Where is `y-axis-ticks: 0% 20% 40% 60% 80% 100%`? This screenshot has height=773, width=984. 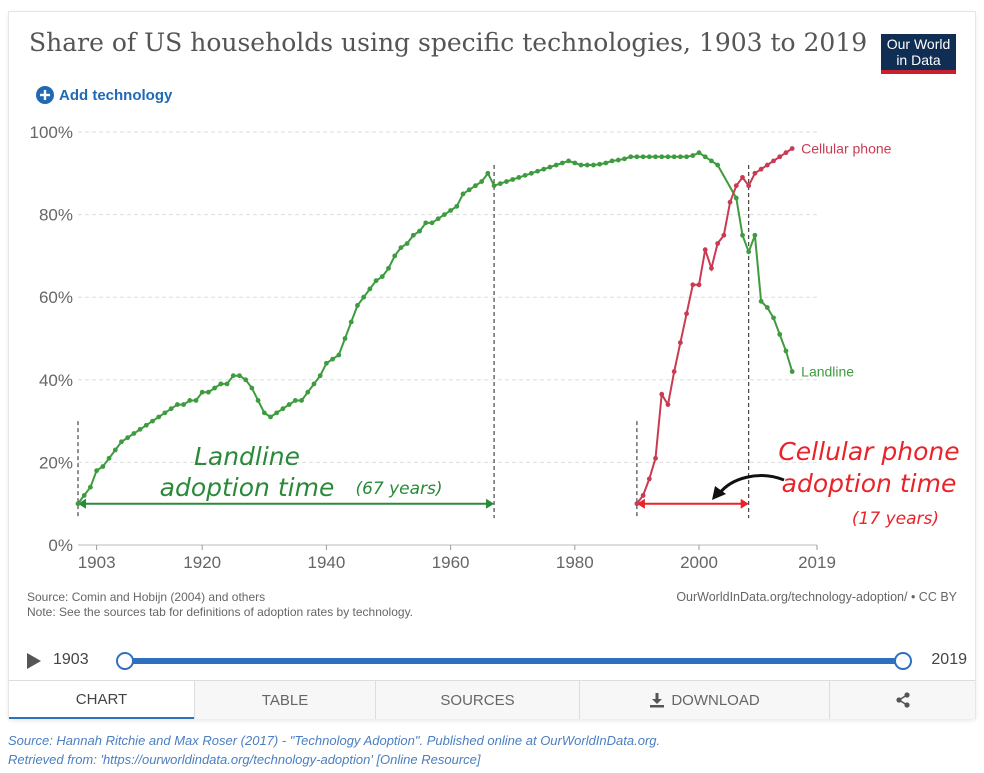
y-axis-ticks: 0% 20% 40% 60% 80% 100% is located at coordinates (51, 339).